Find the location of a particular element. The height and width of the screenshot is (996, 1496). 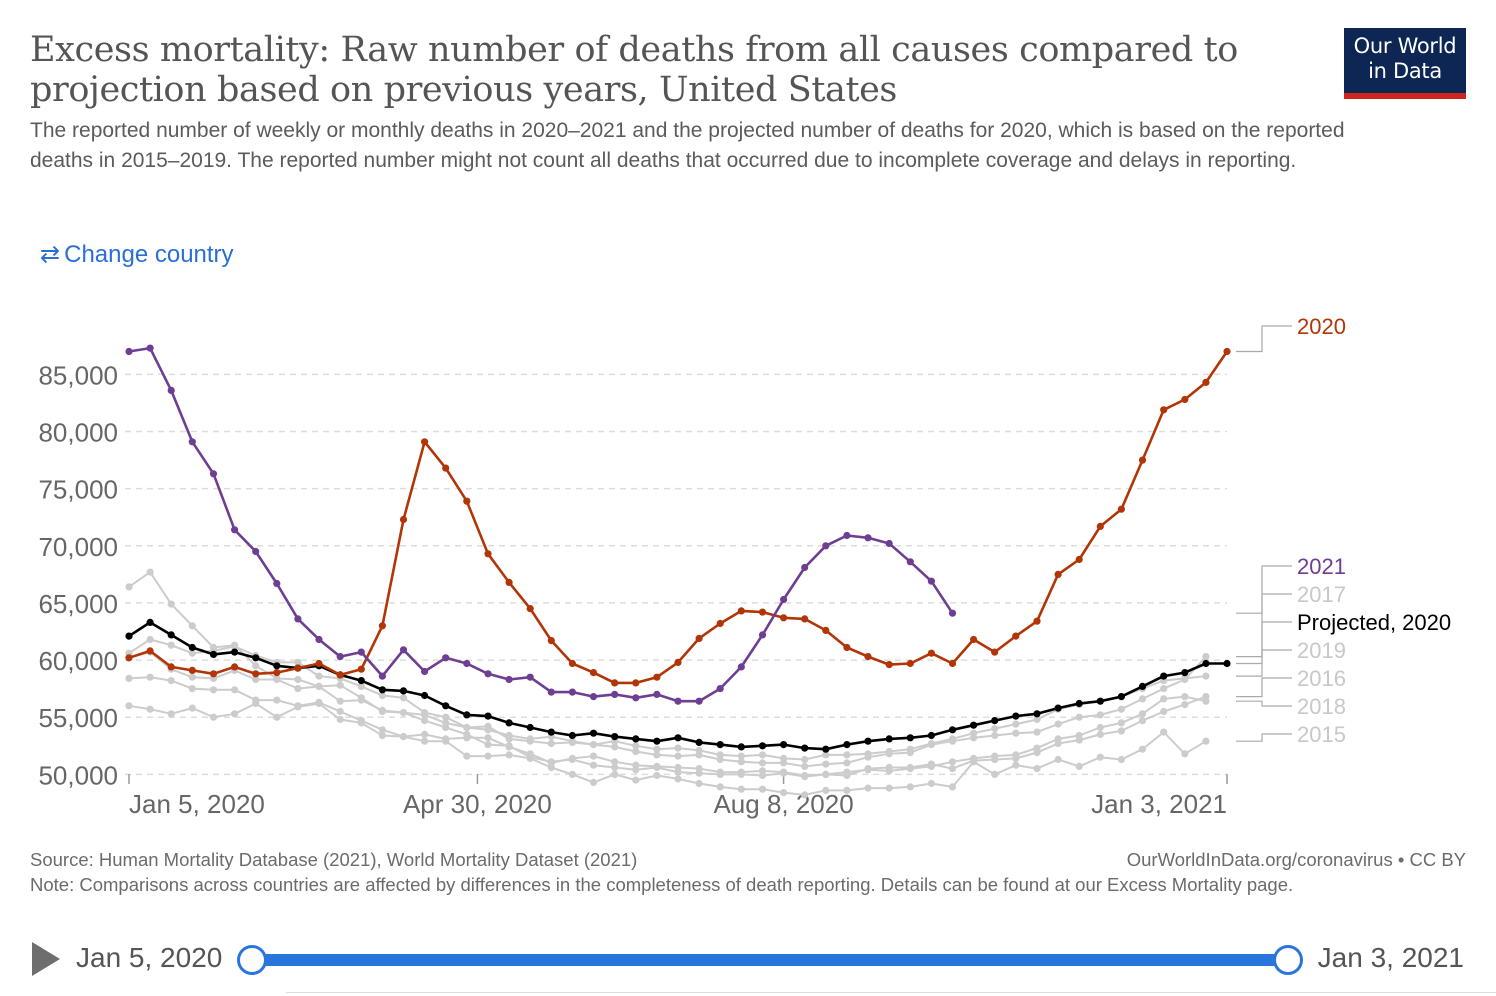

legend-label: Projected, 2020 is located at coordinates (1374, 622).